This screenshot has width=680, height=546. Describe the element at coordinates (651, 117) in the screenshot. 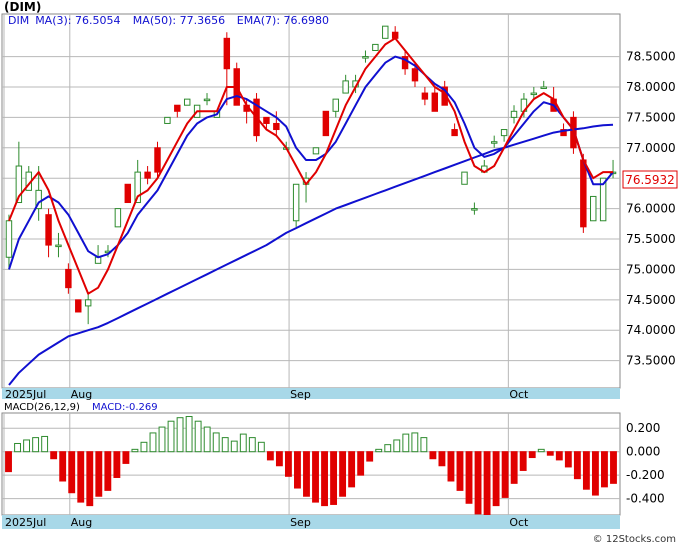

I see `price-y-tick-label: 77.5000` at that location.